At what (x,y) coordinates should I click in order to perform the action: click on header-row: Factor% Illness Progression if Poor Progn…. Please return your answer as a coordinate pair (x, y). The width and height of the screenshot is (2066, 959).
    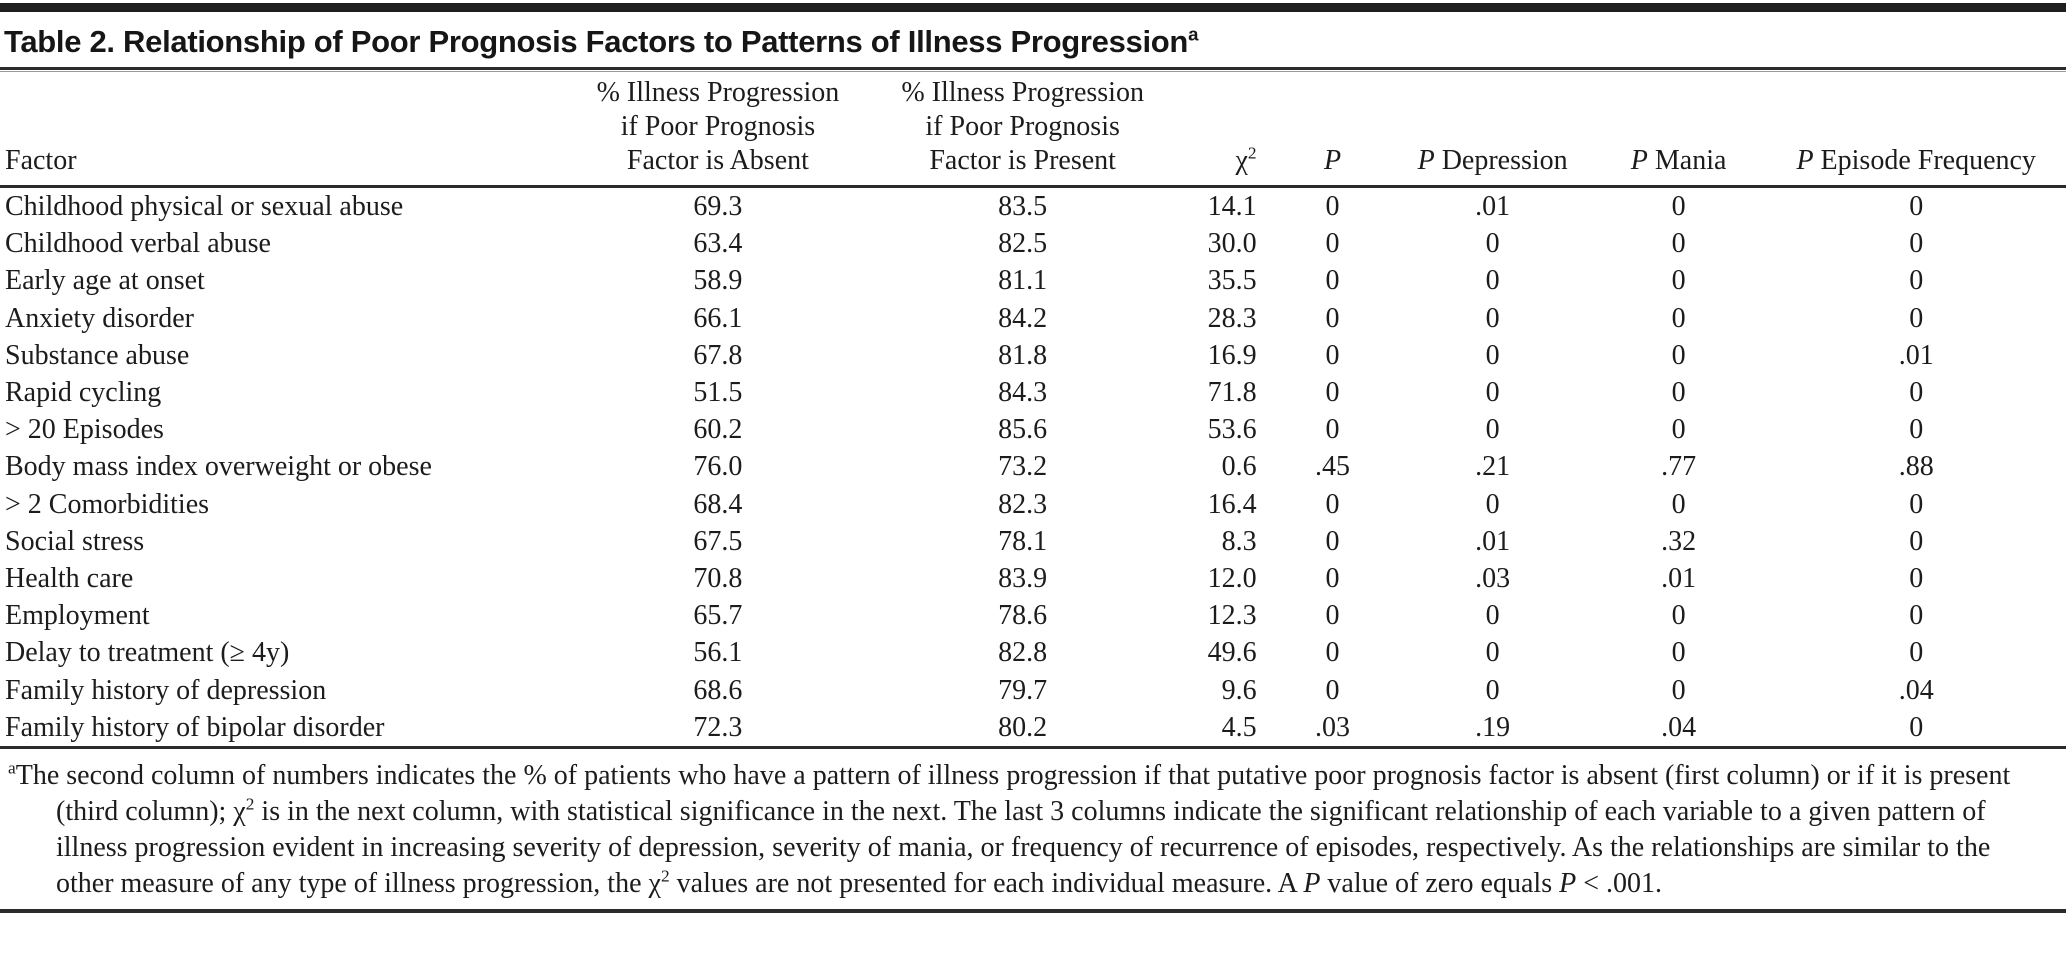
    Looking at the image, I should click on (1033, 130).